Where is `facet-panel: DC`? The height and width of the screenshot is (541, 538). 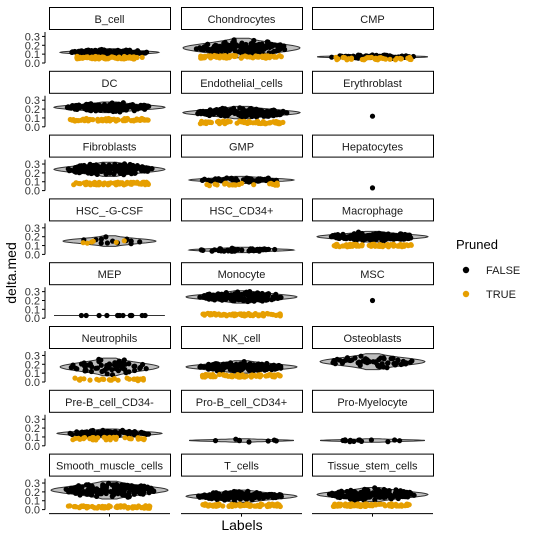
facet-panel: DC is located at coordinates (110, 97).